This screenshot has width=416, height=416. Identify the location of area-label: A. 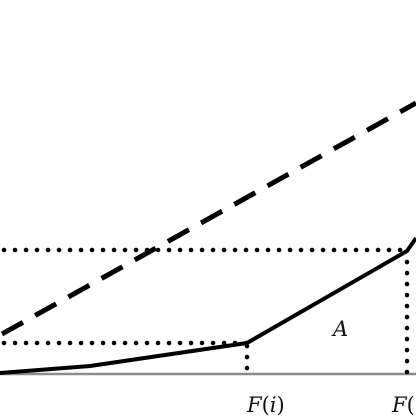
(339, 329).